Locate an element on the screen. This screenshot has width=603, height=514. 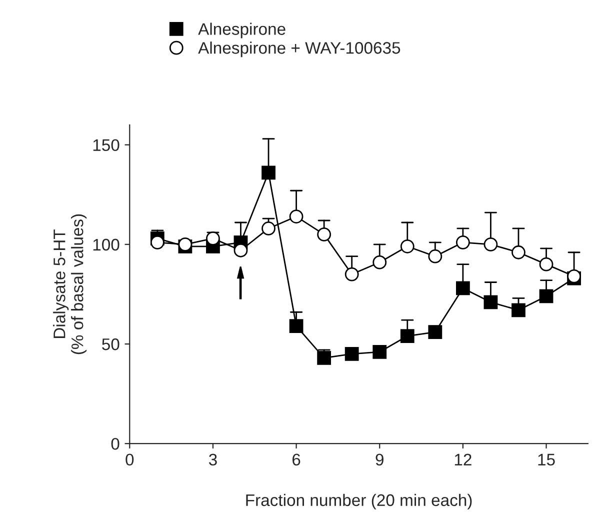
y-tick-label: 50 is located at coordinates (111, 344).